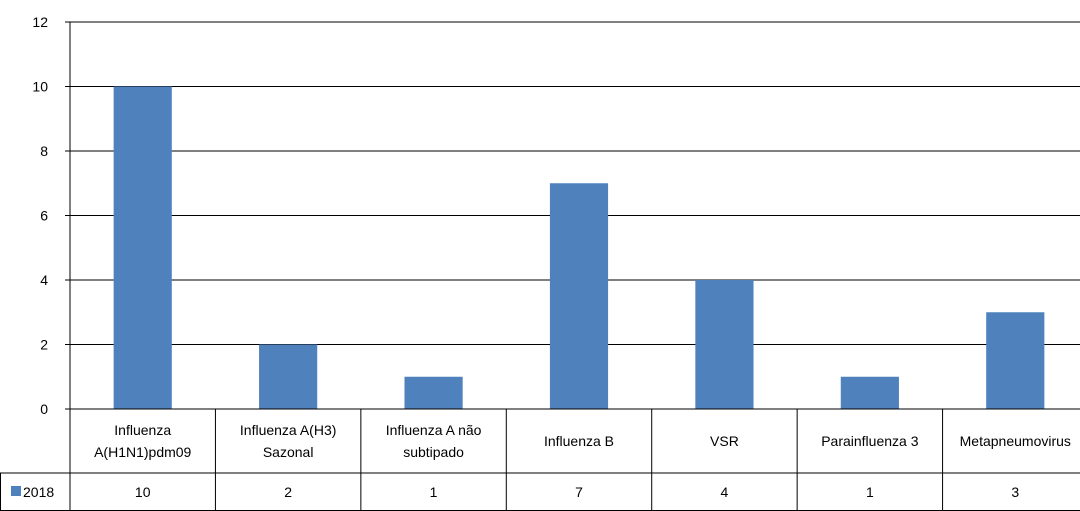 The image size is (1080, 511). Describe the element at coordinates (44, 216) in the screenshot. I see `y-tick-label: 6` at that location.